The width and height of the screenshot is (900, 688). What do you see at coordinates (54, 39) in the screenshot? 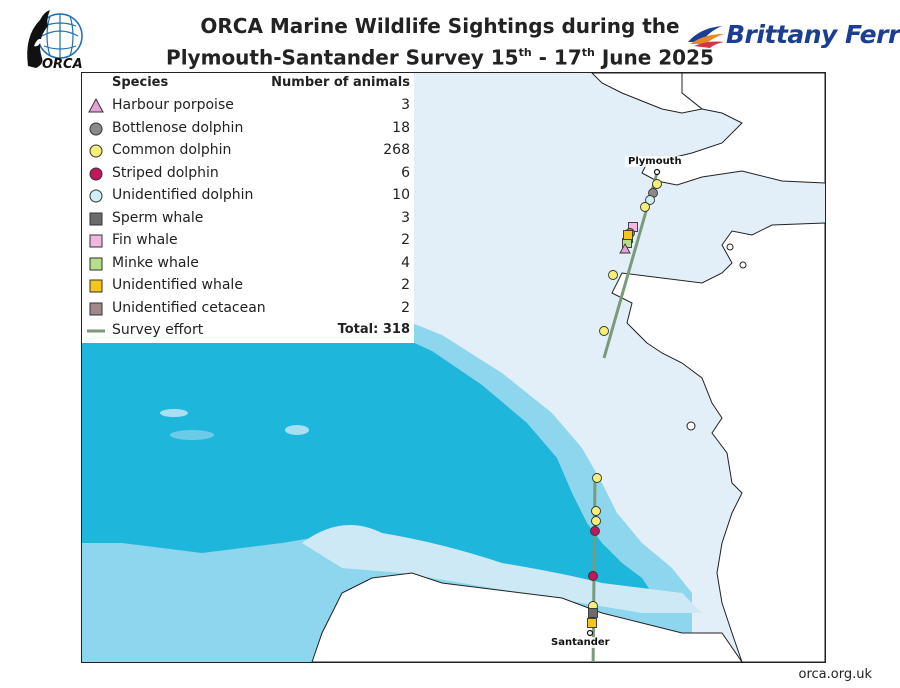
I see `orca-logo: ORCA` at bounding box center [54, 39].